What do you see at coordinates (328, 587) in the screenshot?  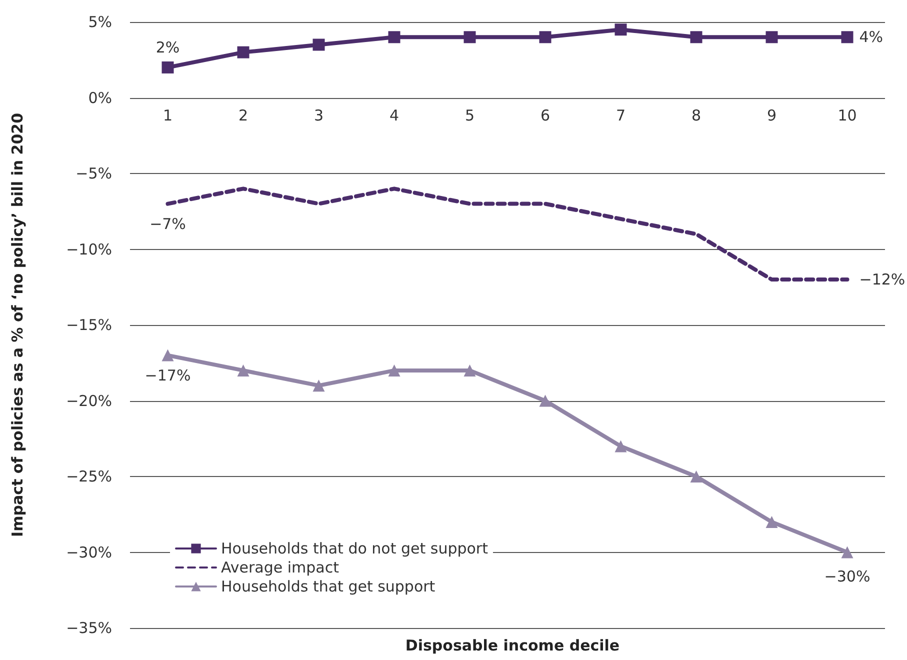 I see `legend-label: Households that get support` at bounding box center [328, 587].